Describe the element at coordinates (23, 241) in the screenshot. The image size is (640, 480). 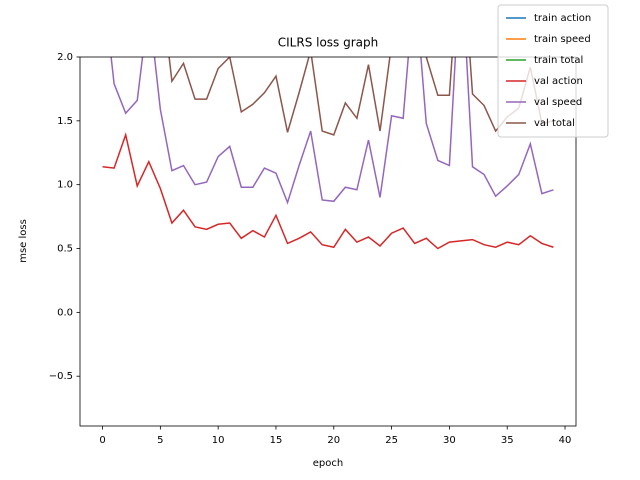
I see `y-axis-label: mse loss` at that location.